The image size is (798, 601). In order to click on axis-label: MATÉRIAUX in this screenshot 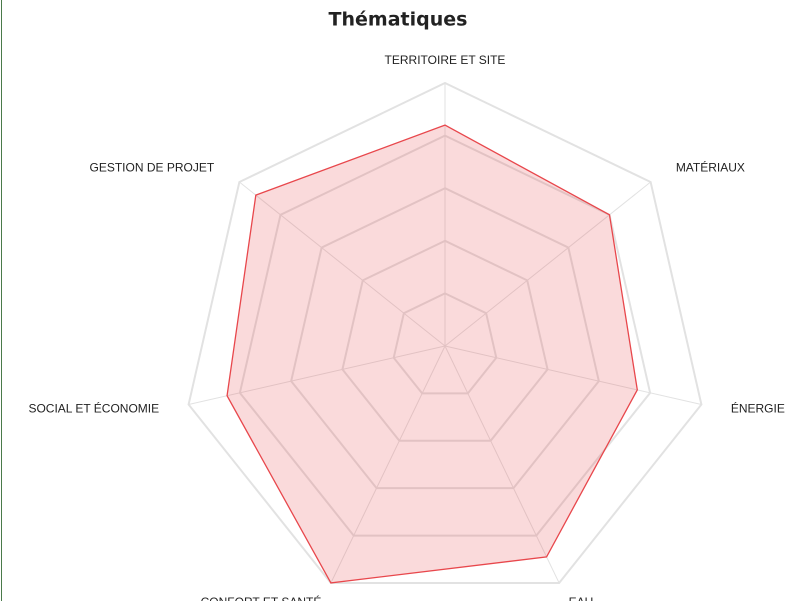, I will do `click(710, 166)`.